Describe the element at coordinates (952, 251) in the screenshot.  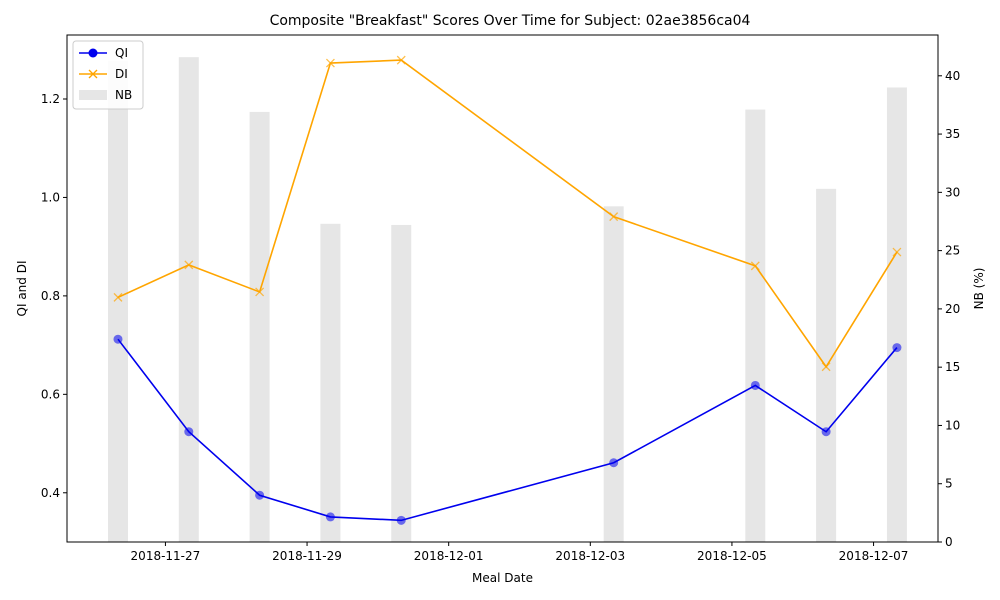
I see `y-right-tick-label: 25` at that location.